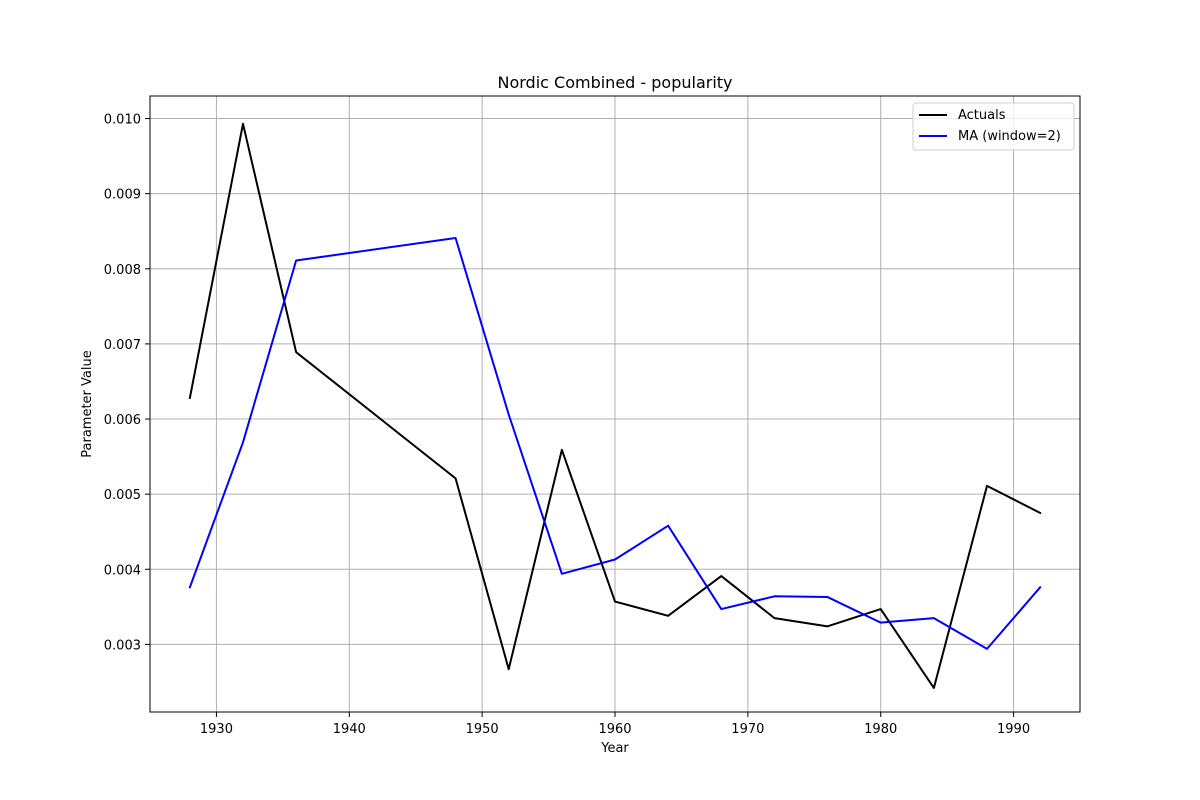  I want to click on legend-box, so click(993, 126).